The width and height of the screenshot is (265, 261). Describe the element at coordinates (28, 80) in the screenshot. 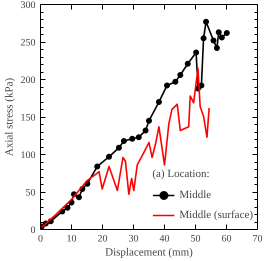

I see `y-tick-label: 200` at that location.